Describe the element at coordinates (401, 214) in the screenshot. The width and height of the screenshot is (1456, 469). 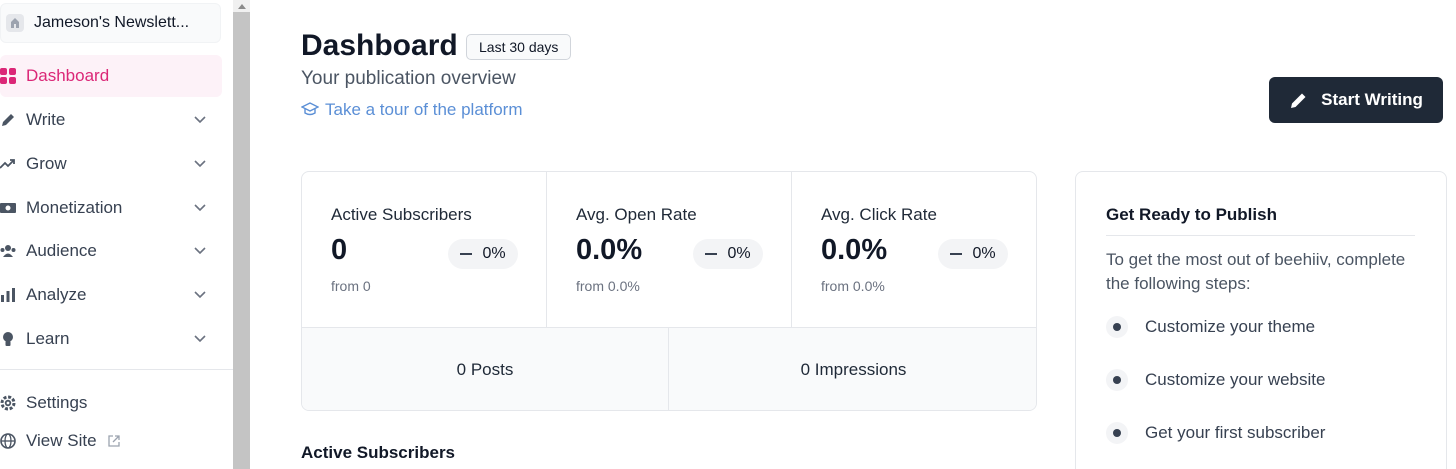
I see `stat-label: Active Subscribers` at that location.